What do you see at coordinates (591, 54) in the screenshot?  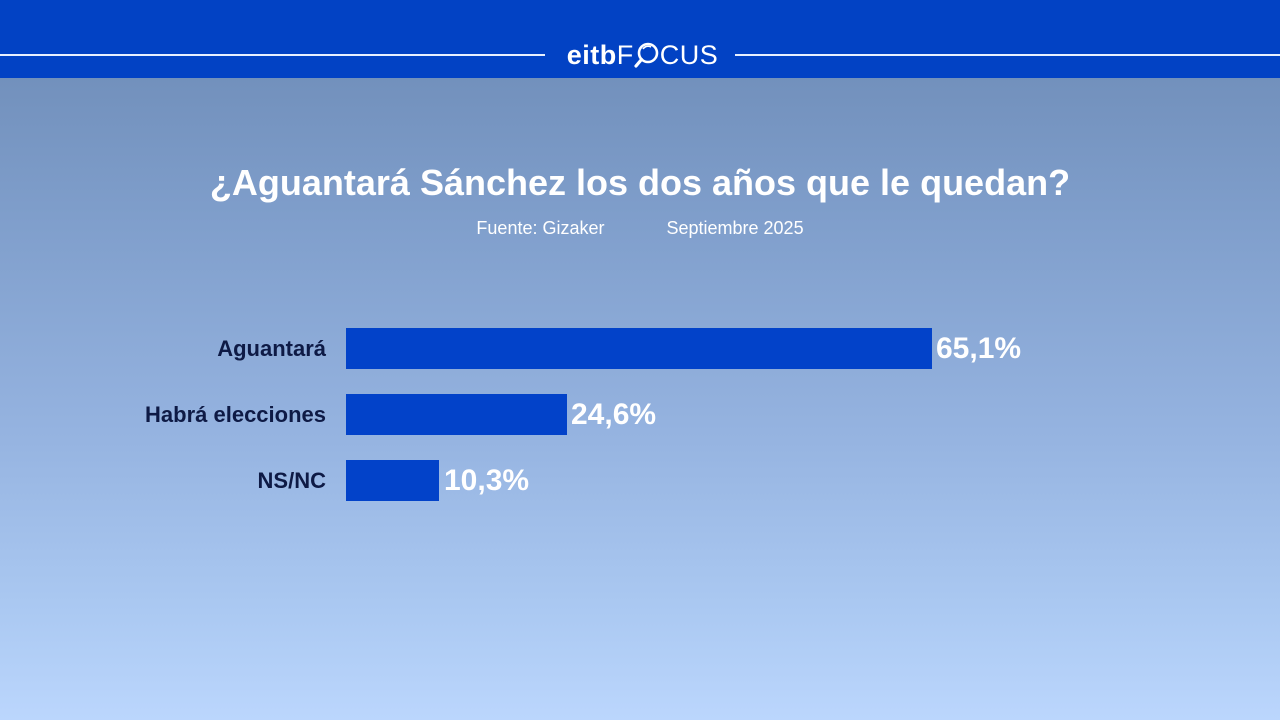 I see `logo-eitb-text: eitb` at bounding box center [591, 54].